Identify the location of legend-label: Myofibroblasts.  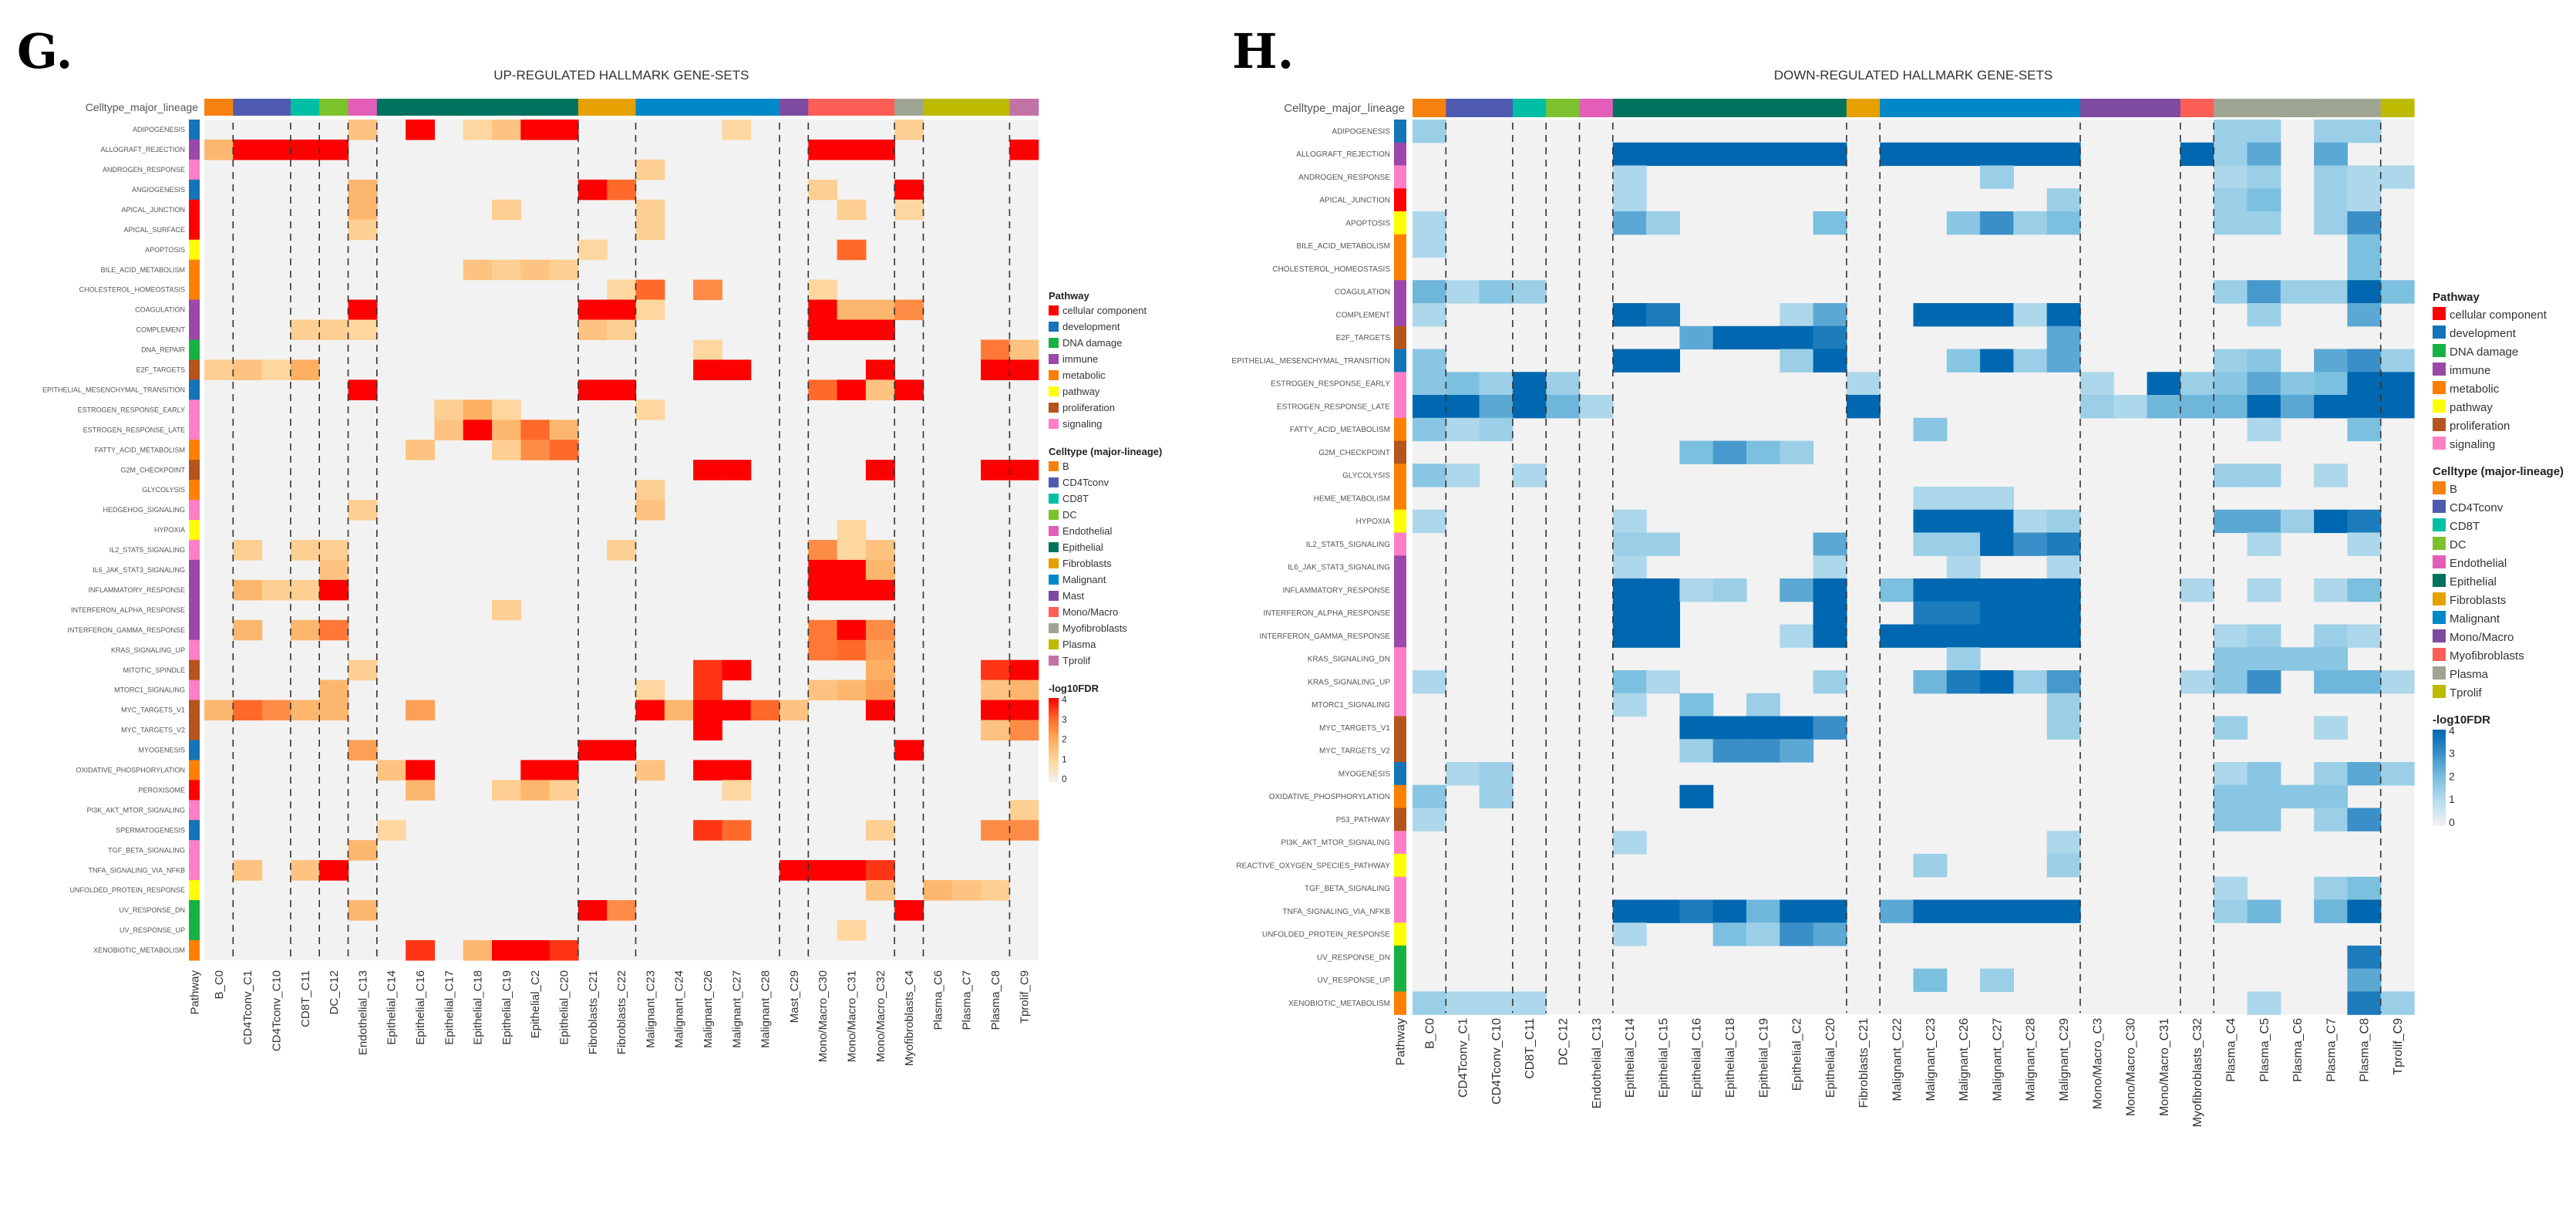
(2487, 656).